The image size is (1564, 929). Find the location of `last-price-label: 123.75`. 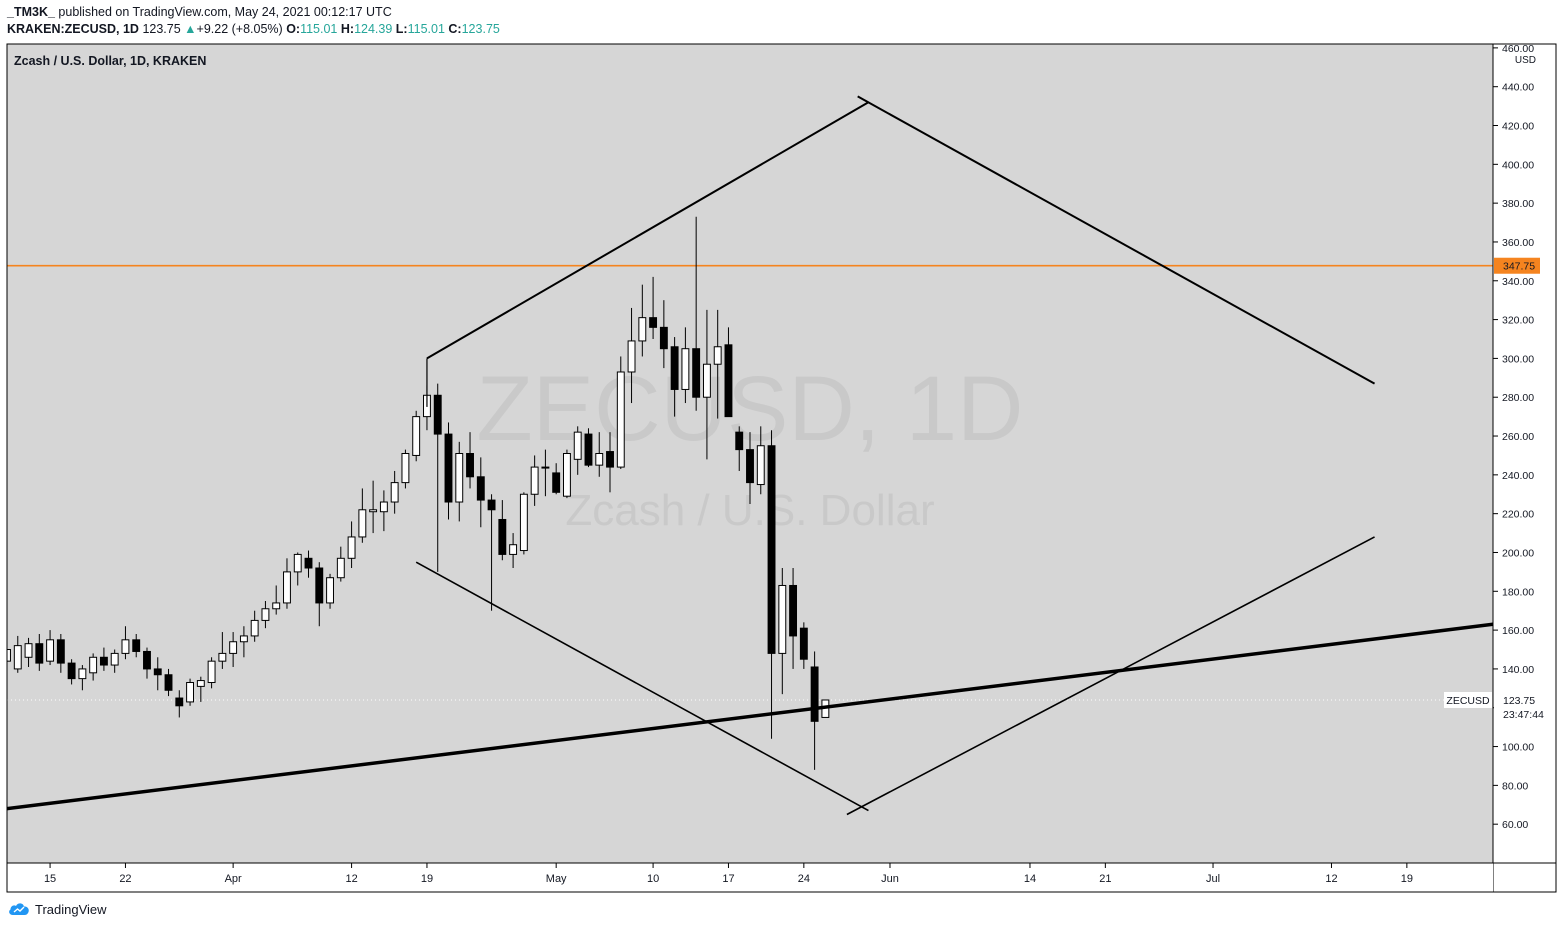

last-price-label: 123.75 is located at coordinates (1519, 701).